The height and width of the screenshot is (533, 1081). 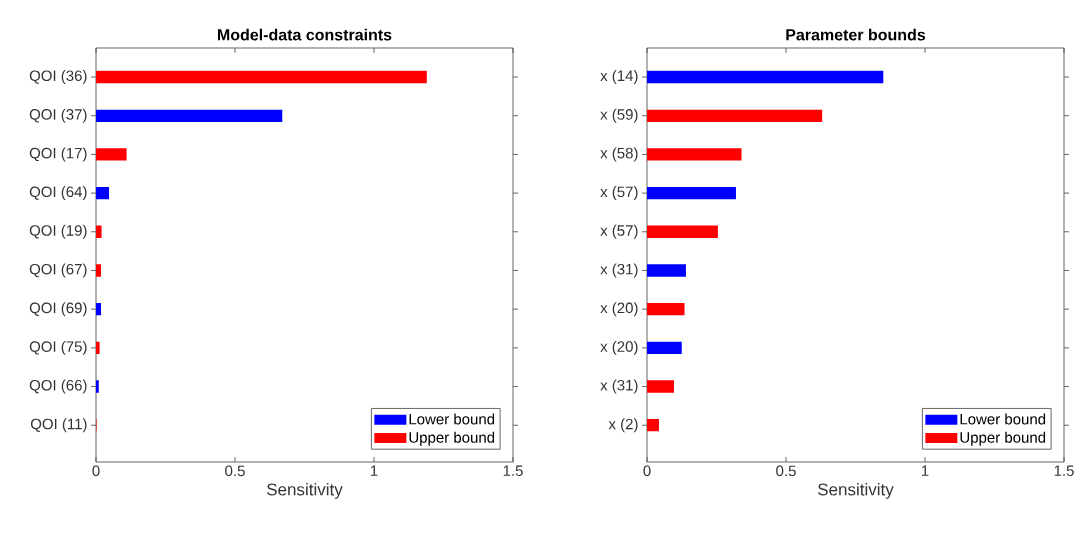 I want to click on y-tick-label: QOI (11), so click(x=58, y=425).